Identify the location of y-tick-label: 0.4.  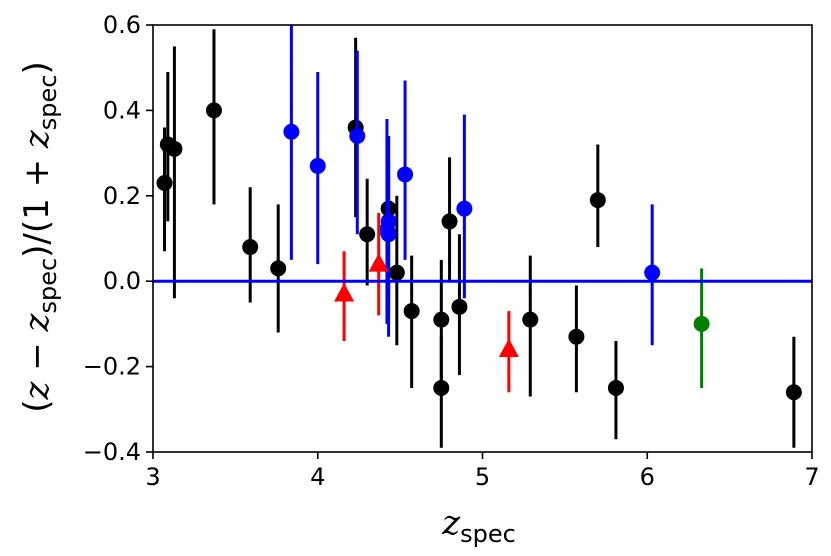
(122, 110).